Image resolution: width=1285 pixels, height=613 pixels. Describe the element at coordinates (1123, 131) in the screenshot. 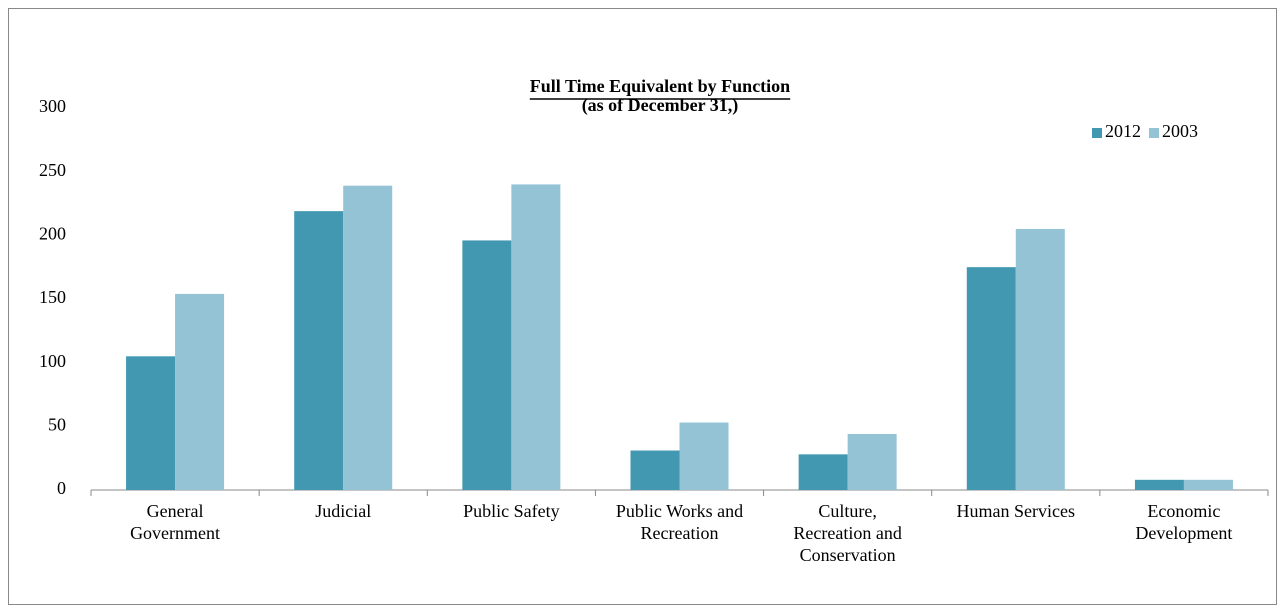

I see `legend-label: 2012` at that location.